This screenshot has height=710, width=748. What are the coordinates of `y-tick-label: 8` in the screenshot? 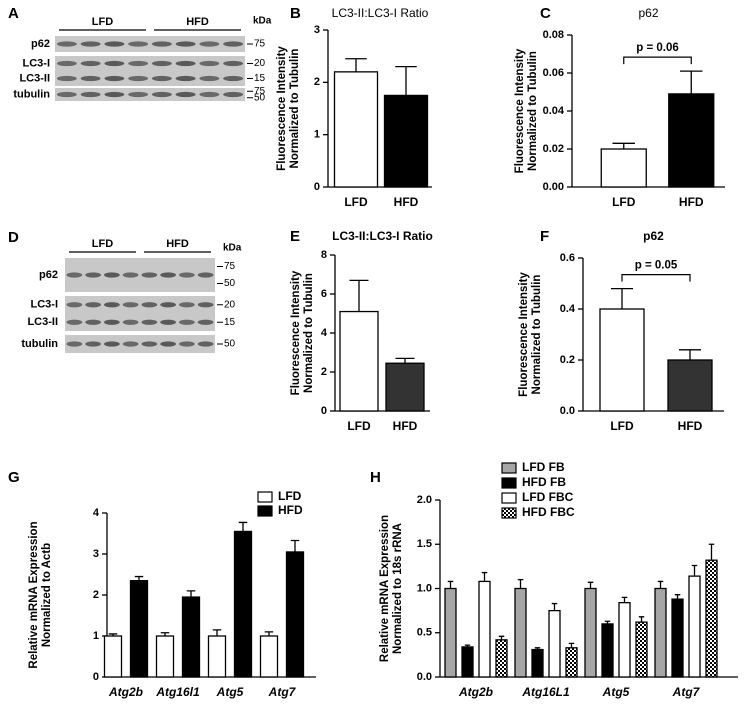 It's located at (324, 255).